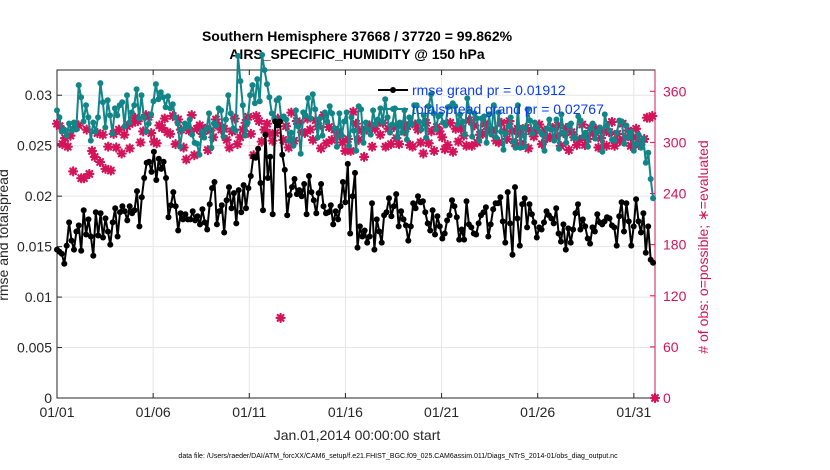 The height and width of the screenshot is (470, 830). I want to click on y2-tick-label: 0, so click(667, 398).